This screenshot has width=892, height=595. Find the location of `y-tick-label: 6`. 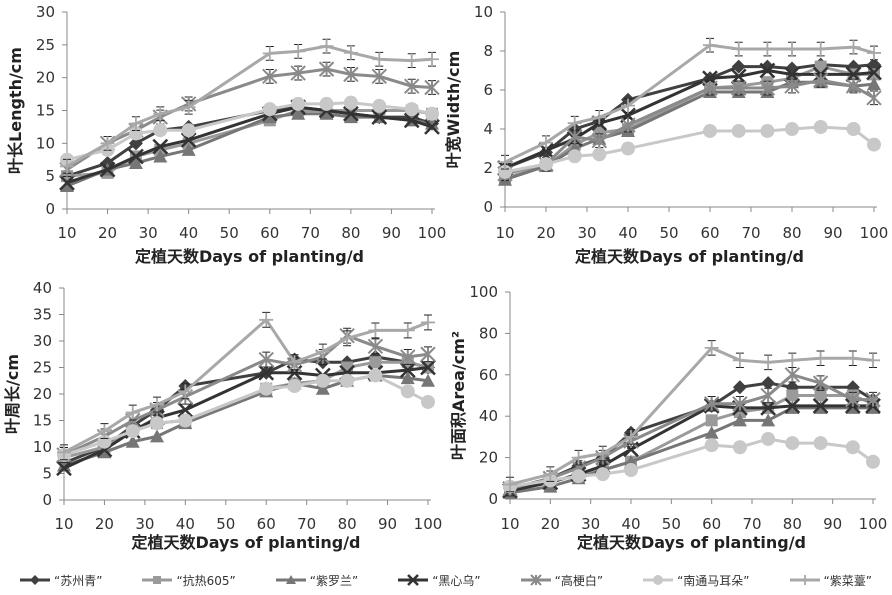

y-tick-label: 6 is located at coordinates (488, 90).